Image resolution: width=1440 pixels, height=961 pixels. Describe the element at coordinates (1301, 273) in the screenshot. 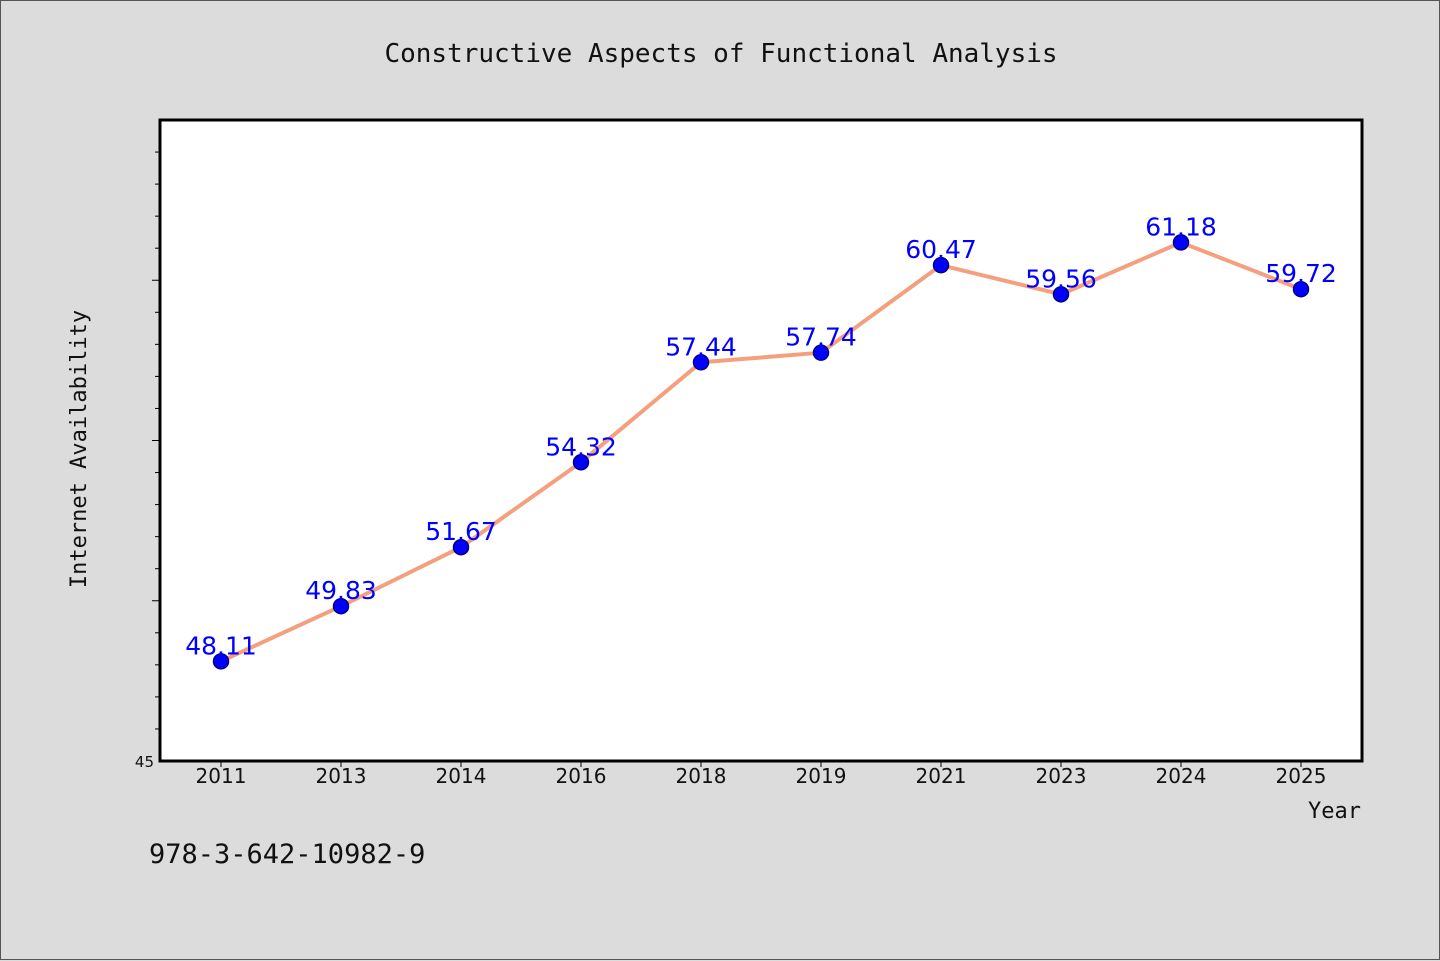

I see `data-label: 59.72` at that location.